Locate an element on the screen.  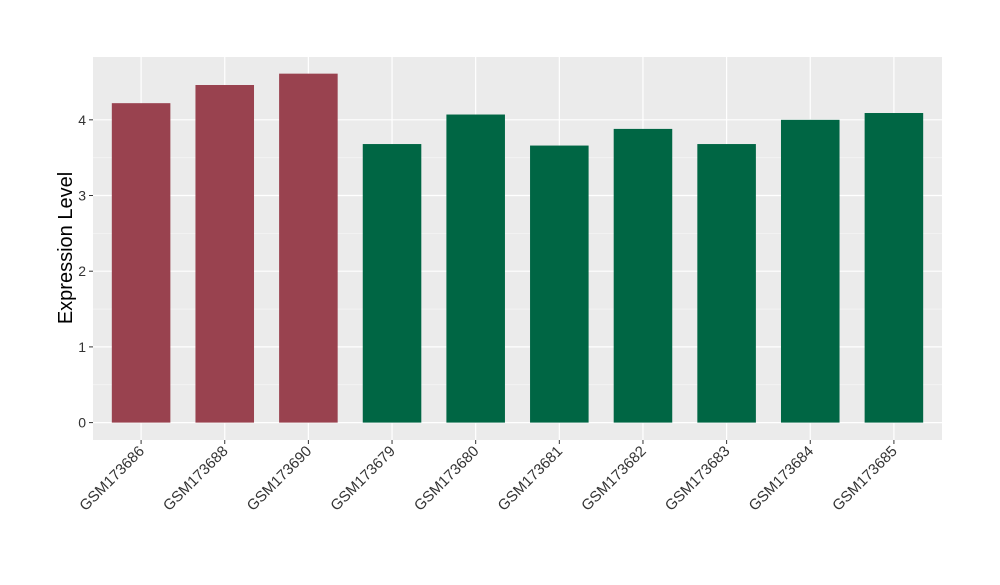
y-tick-label: 3 is located at coordinates (82, 196).